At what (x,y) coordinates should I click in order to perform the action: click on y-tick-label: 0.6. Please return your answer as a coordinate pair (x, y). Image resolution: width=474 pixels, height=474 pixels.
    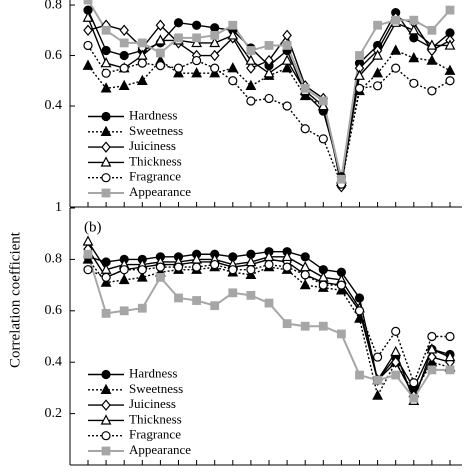
    Looking at the image, I should click on (54, 55).